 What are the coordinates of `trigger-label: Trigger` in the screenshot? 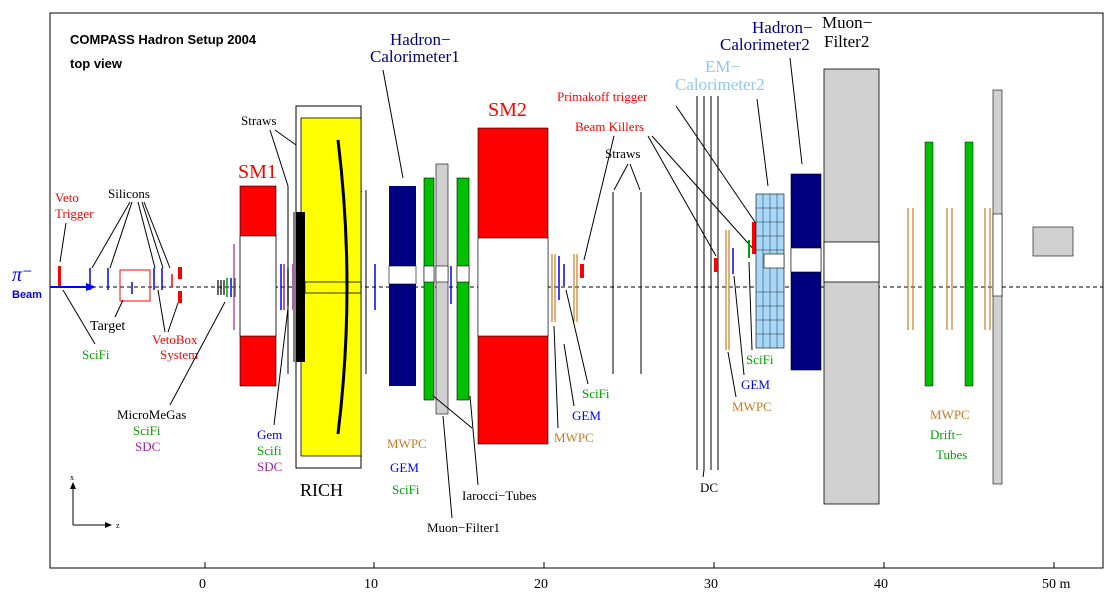 It's located at (74, 213).